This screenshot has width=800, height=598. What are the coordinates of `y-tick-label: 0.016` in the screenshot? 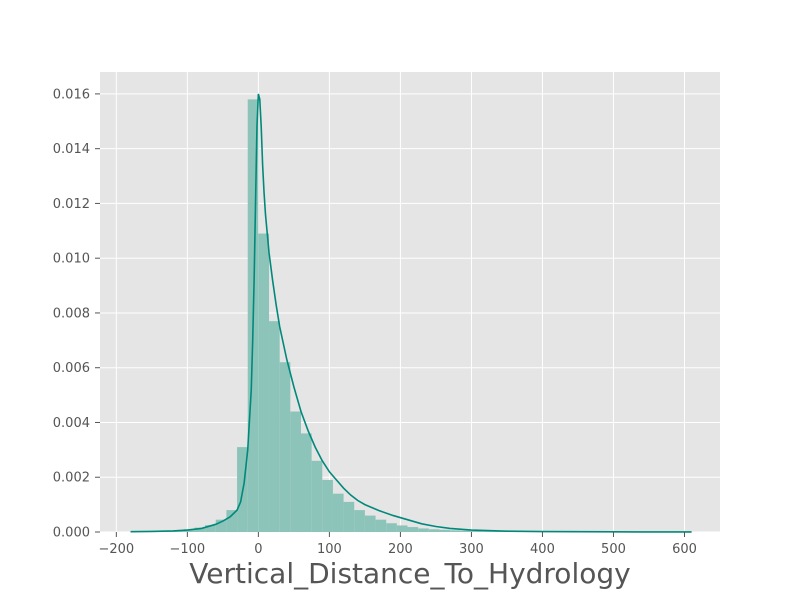 It's located at (71, 94).